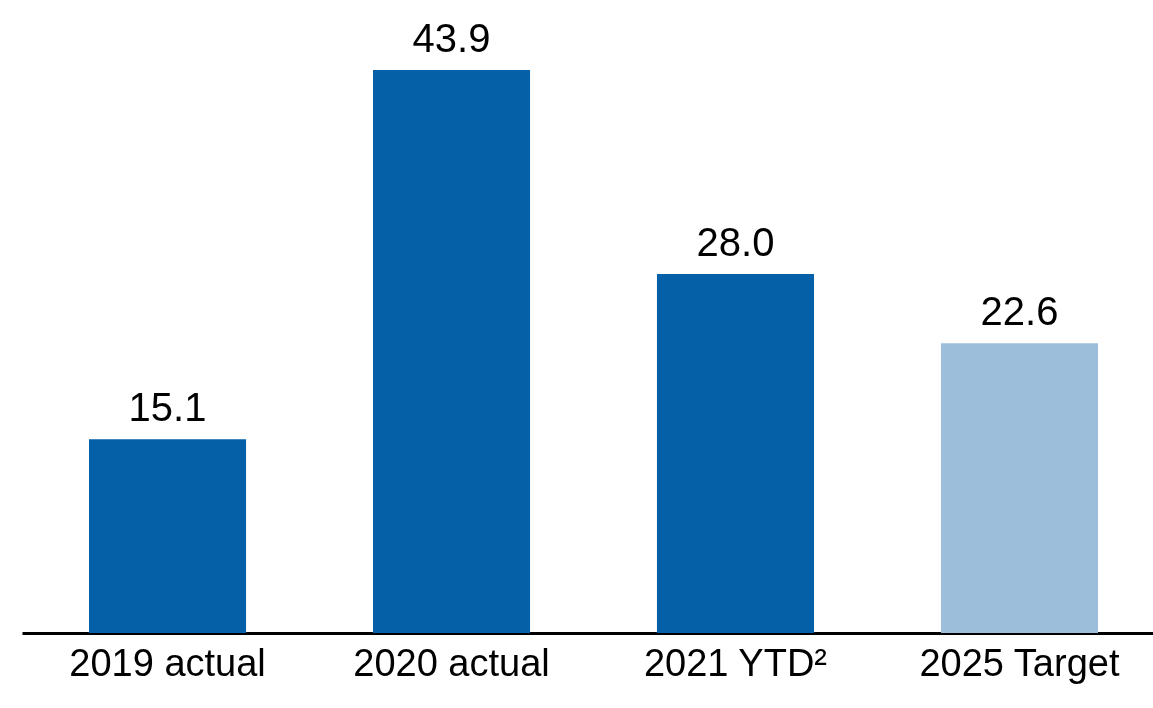 Image resolution: width=1153 pixels, height=708 pixels. Describe the element at coordinates (735, 662) in the screenshot. I see `x-tick-label: 2021 YTD²` at that location.